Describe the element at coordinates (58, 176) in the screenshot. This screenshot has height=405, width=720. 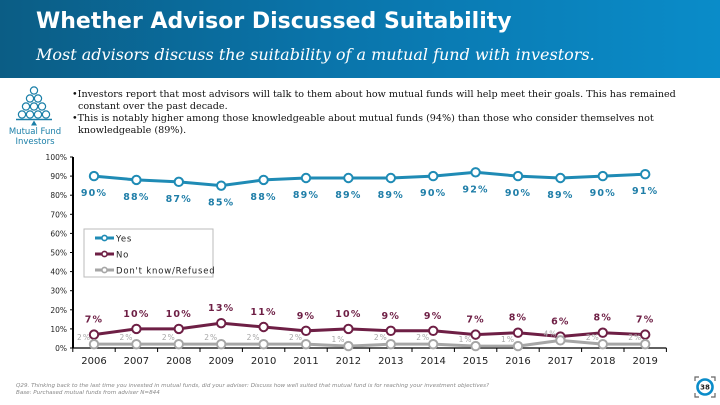
I see `y-tick-label: 90%` at that location.